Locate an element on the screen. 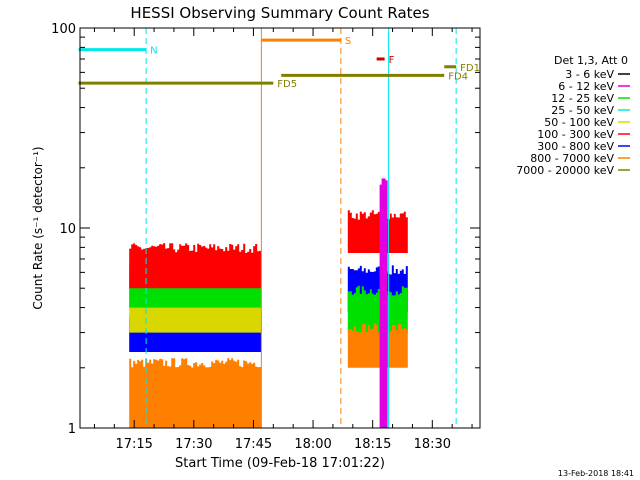 The image size is (640, 480). x-tick-label: 18:30 is located at coordinates (432, 444).